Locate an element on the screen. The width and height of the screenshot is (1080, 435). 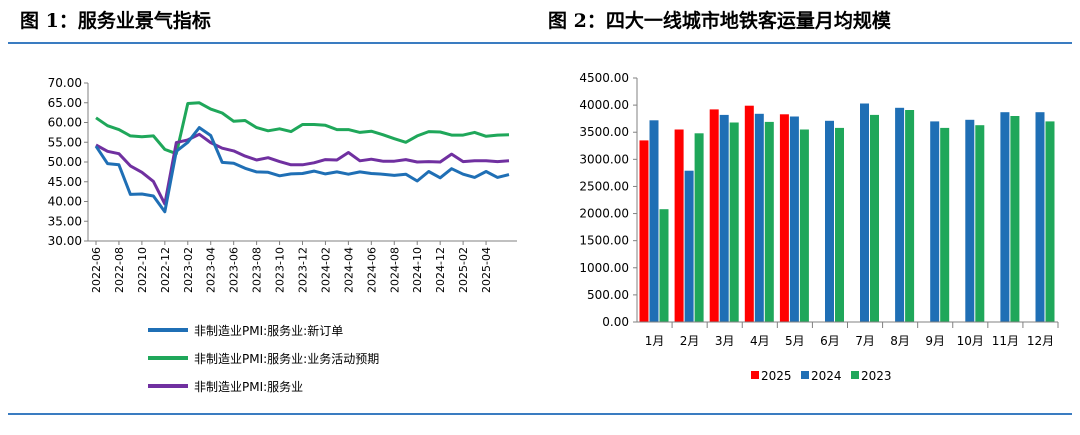
y-tick-label: 35.00 is located at coordinates (65, 221).